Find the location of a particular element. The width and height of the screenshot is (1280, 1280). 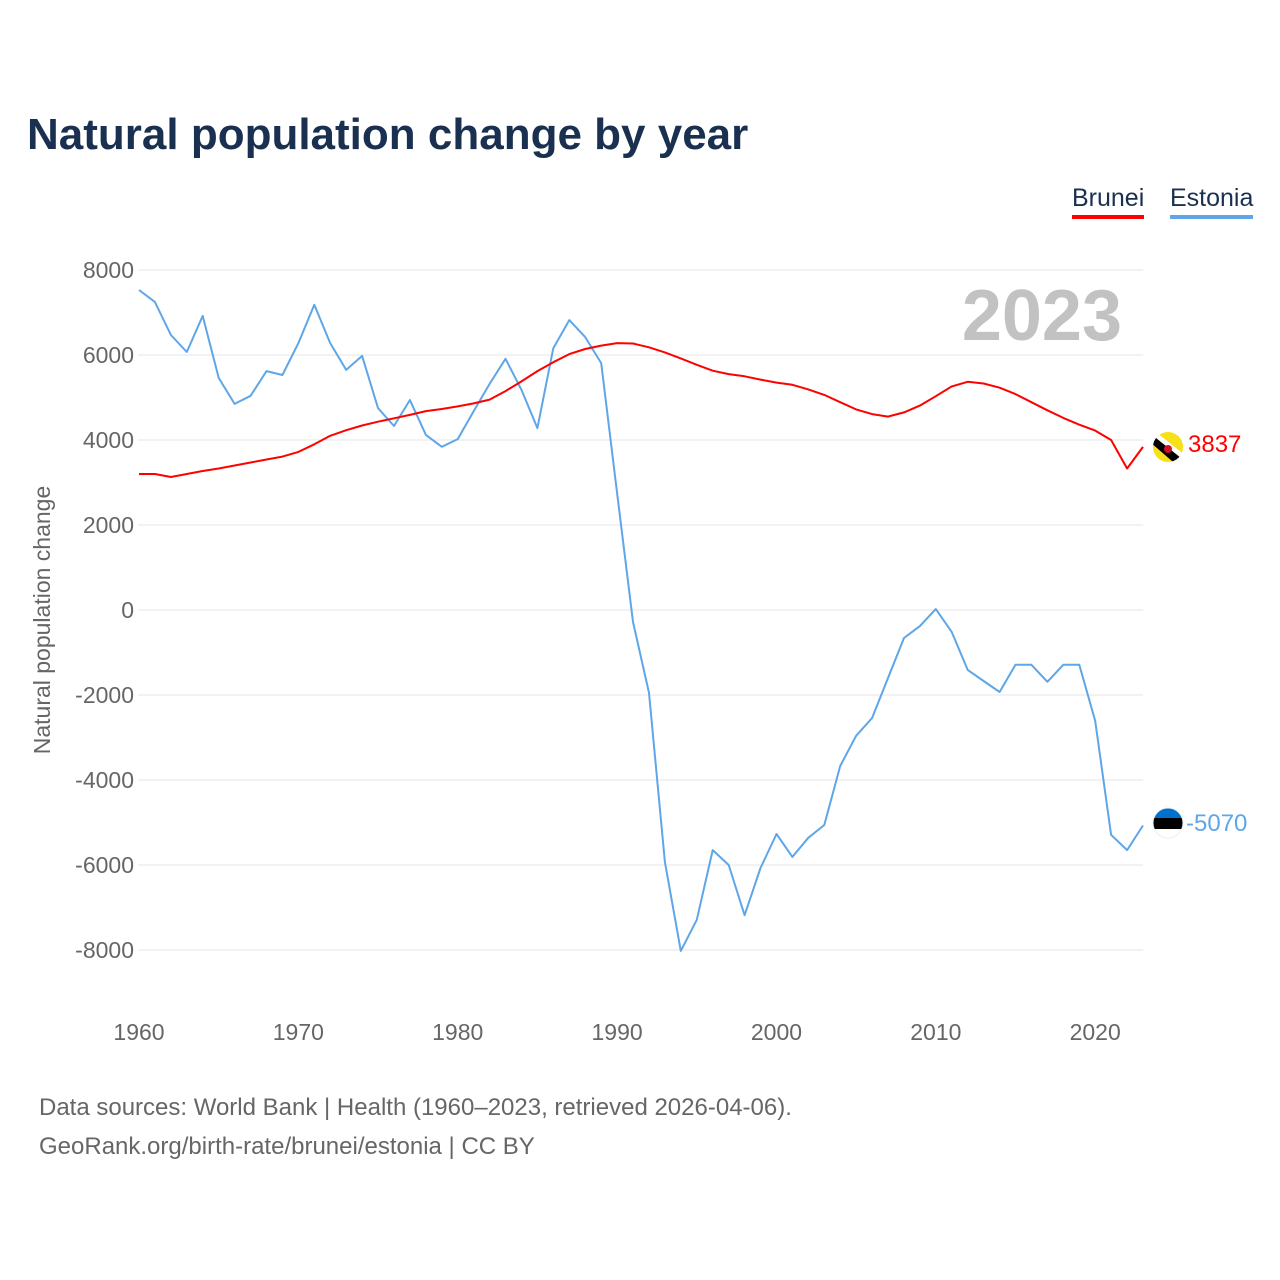

y-tick-label: -4000 is located at coordinates (104, 780).